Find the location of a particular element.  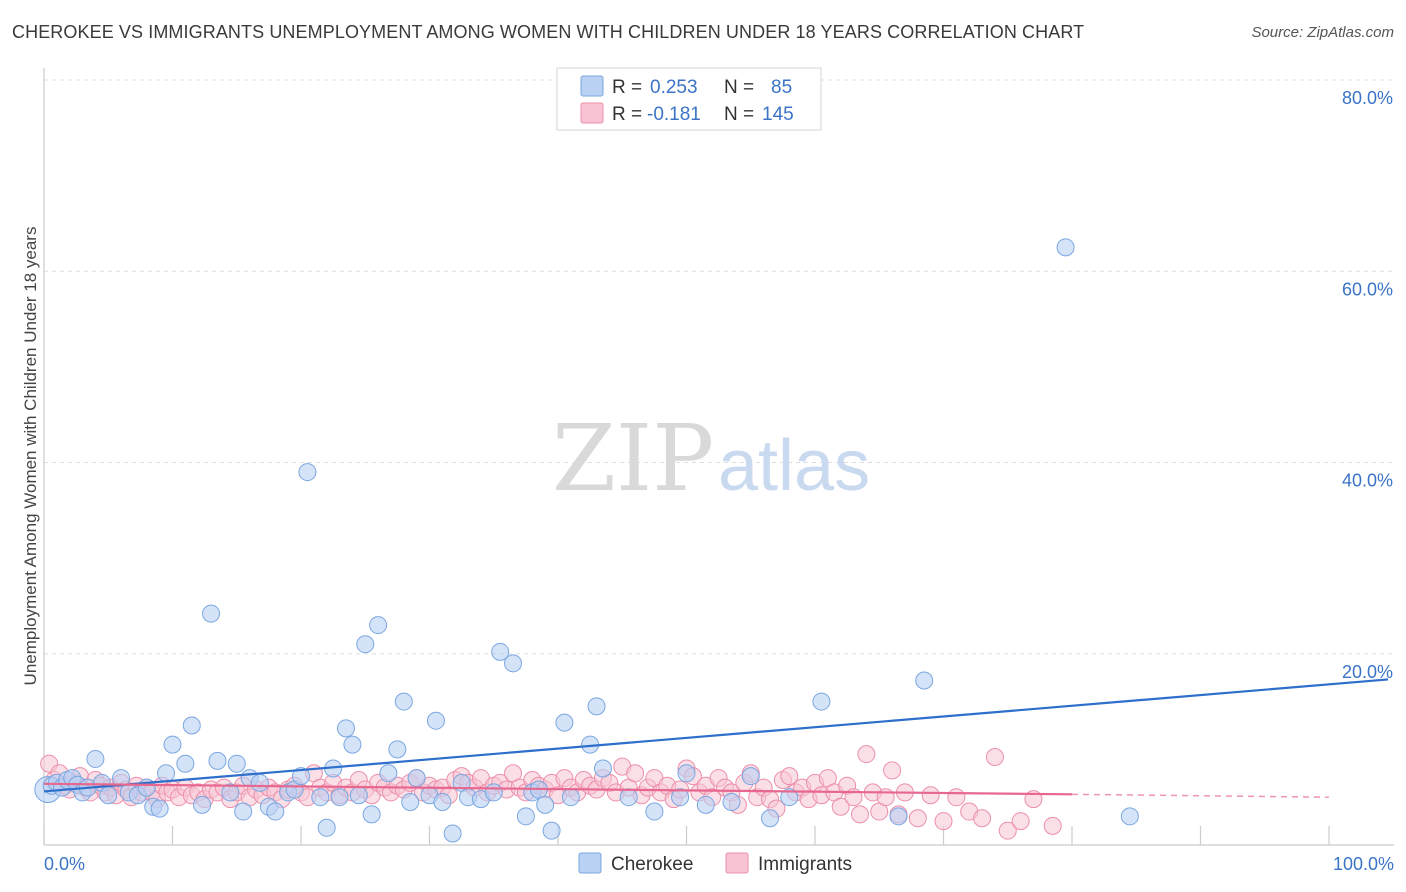

cherokee-legend-label: Cherokee is located at coordinates (652, 864).